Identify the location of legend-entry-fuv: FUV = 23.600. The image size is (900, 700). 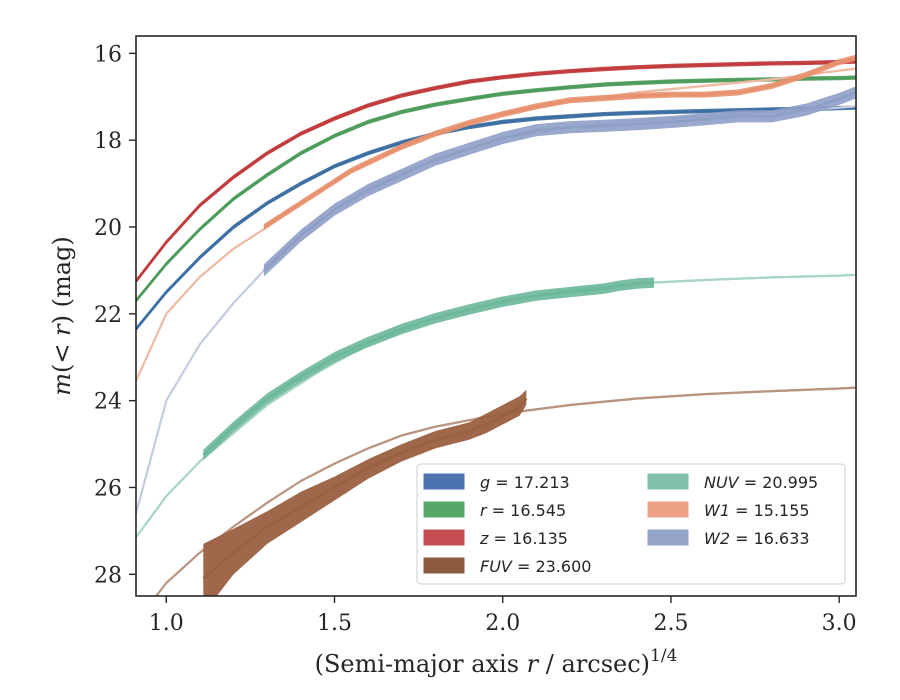
(507, 566).